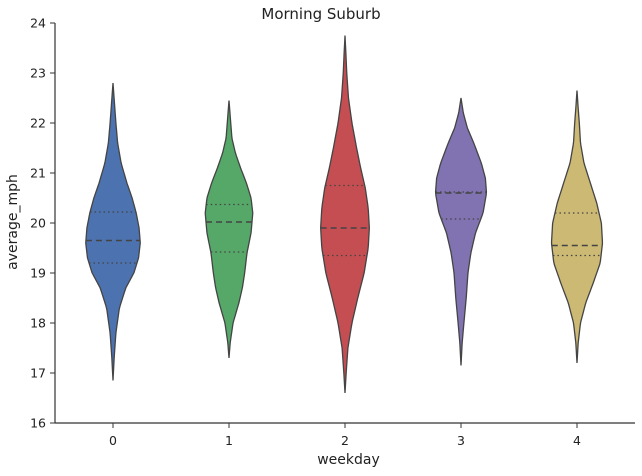 The height and width of the screenshot is (476, 642). I want to click on x-tick-label: 1, so click(229, 440).